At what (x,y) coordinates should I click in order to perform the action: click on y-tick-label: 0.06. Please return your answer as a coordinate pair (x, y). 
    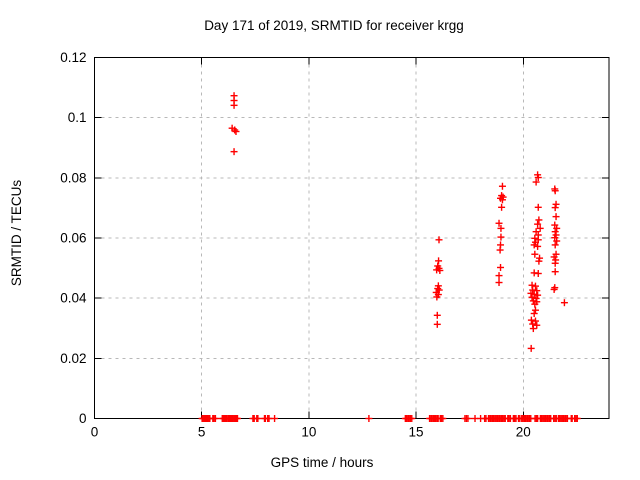
    Looking at the image, I should click on (73, 238).